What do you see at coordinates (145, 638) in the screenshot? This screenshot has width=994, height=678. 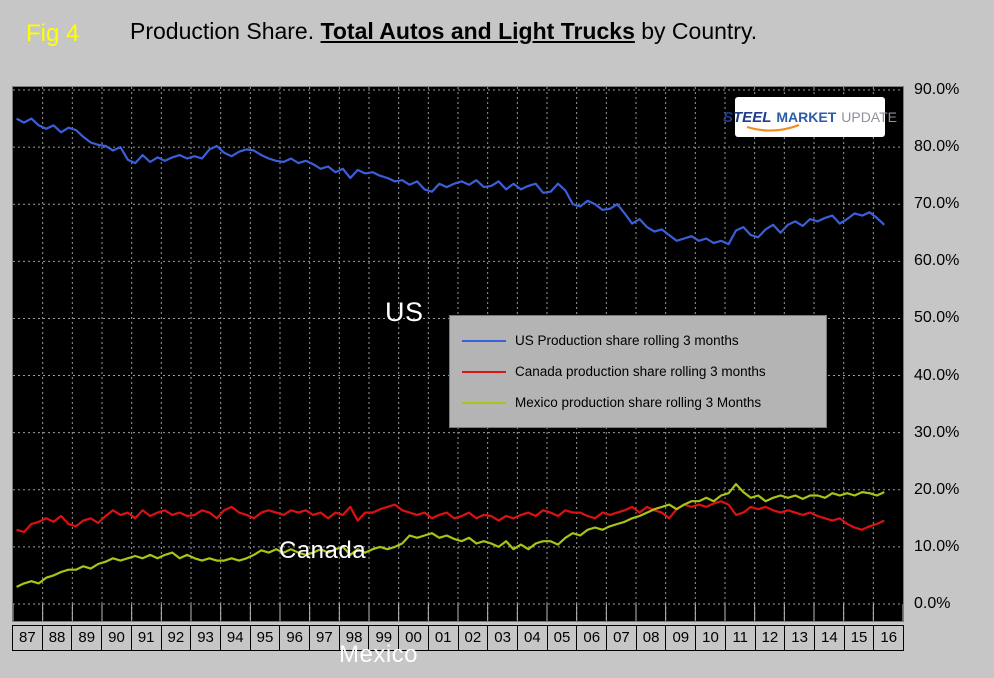 I see `x-tick-label: 91` at bounding box center [145, 638].